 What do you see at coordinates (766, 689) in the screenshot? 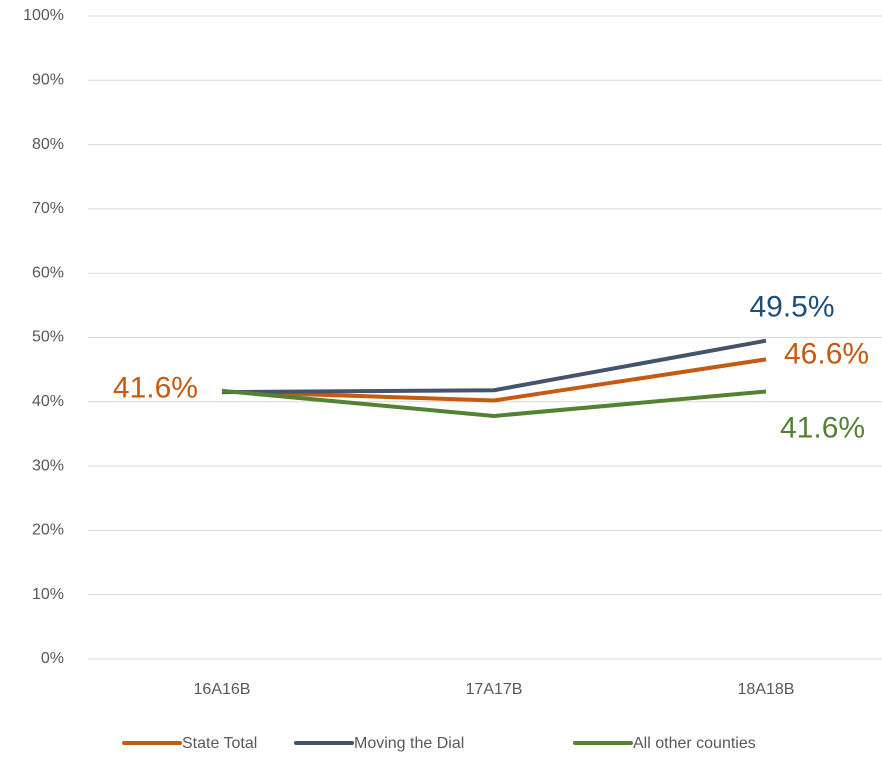
I see `x-tick-label: 18A18B` at bounding box center [766, 689].